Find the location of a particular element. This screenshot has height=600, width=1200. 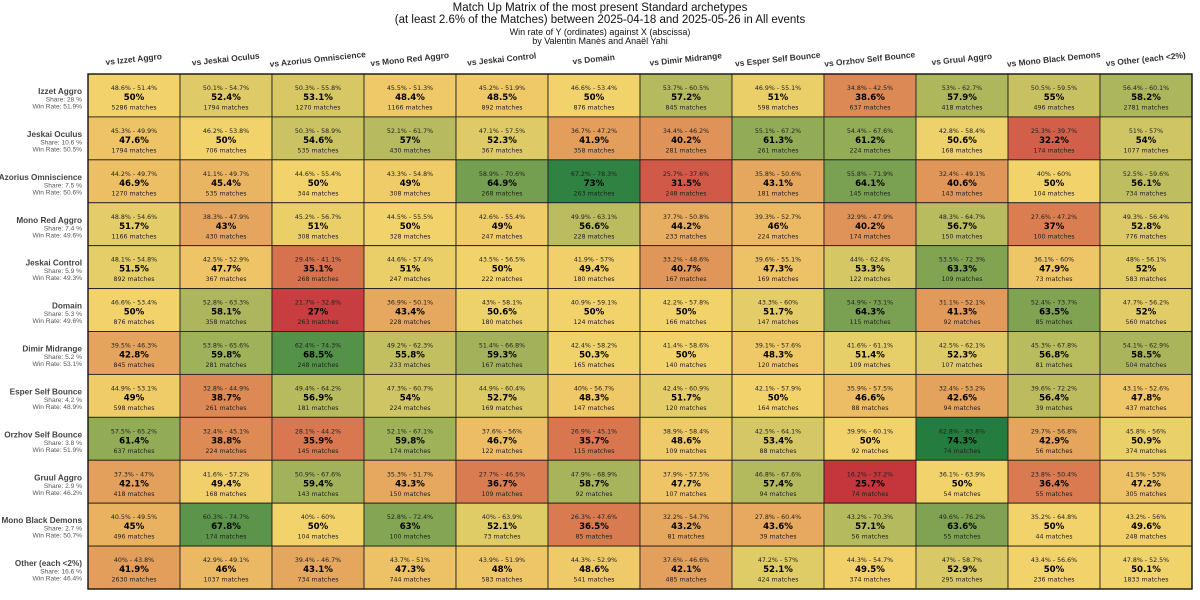

cell-match-count: 598 matches is located at coordinates (777, 108).